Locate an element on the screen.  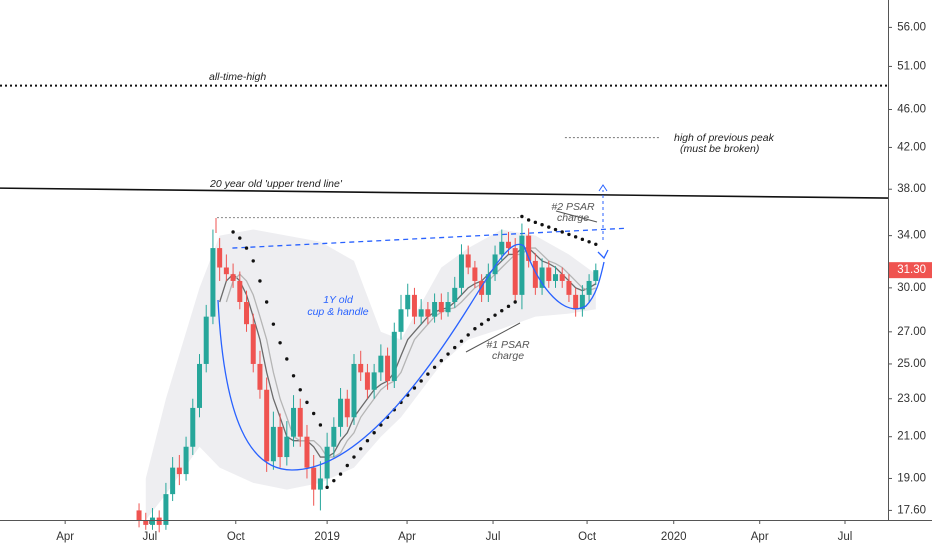
psar2-arrow is located at coordinates (576, 216).